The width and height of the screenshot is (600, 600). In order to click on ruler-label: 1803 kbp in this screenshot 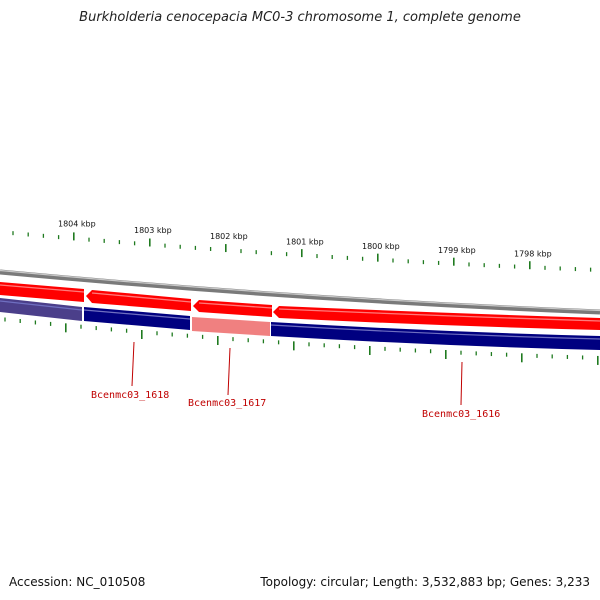, I will do `click(153, 230)`.